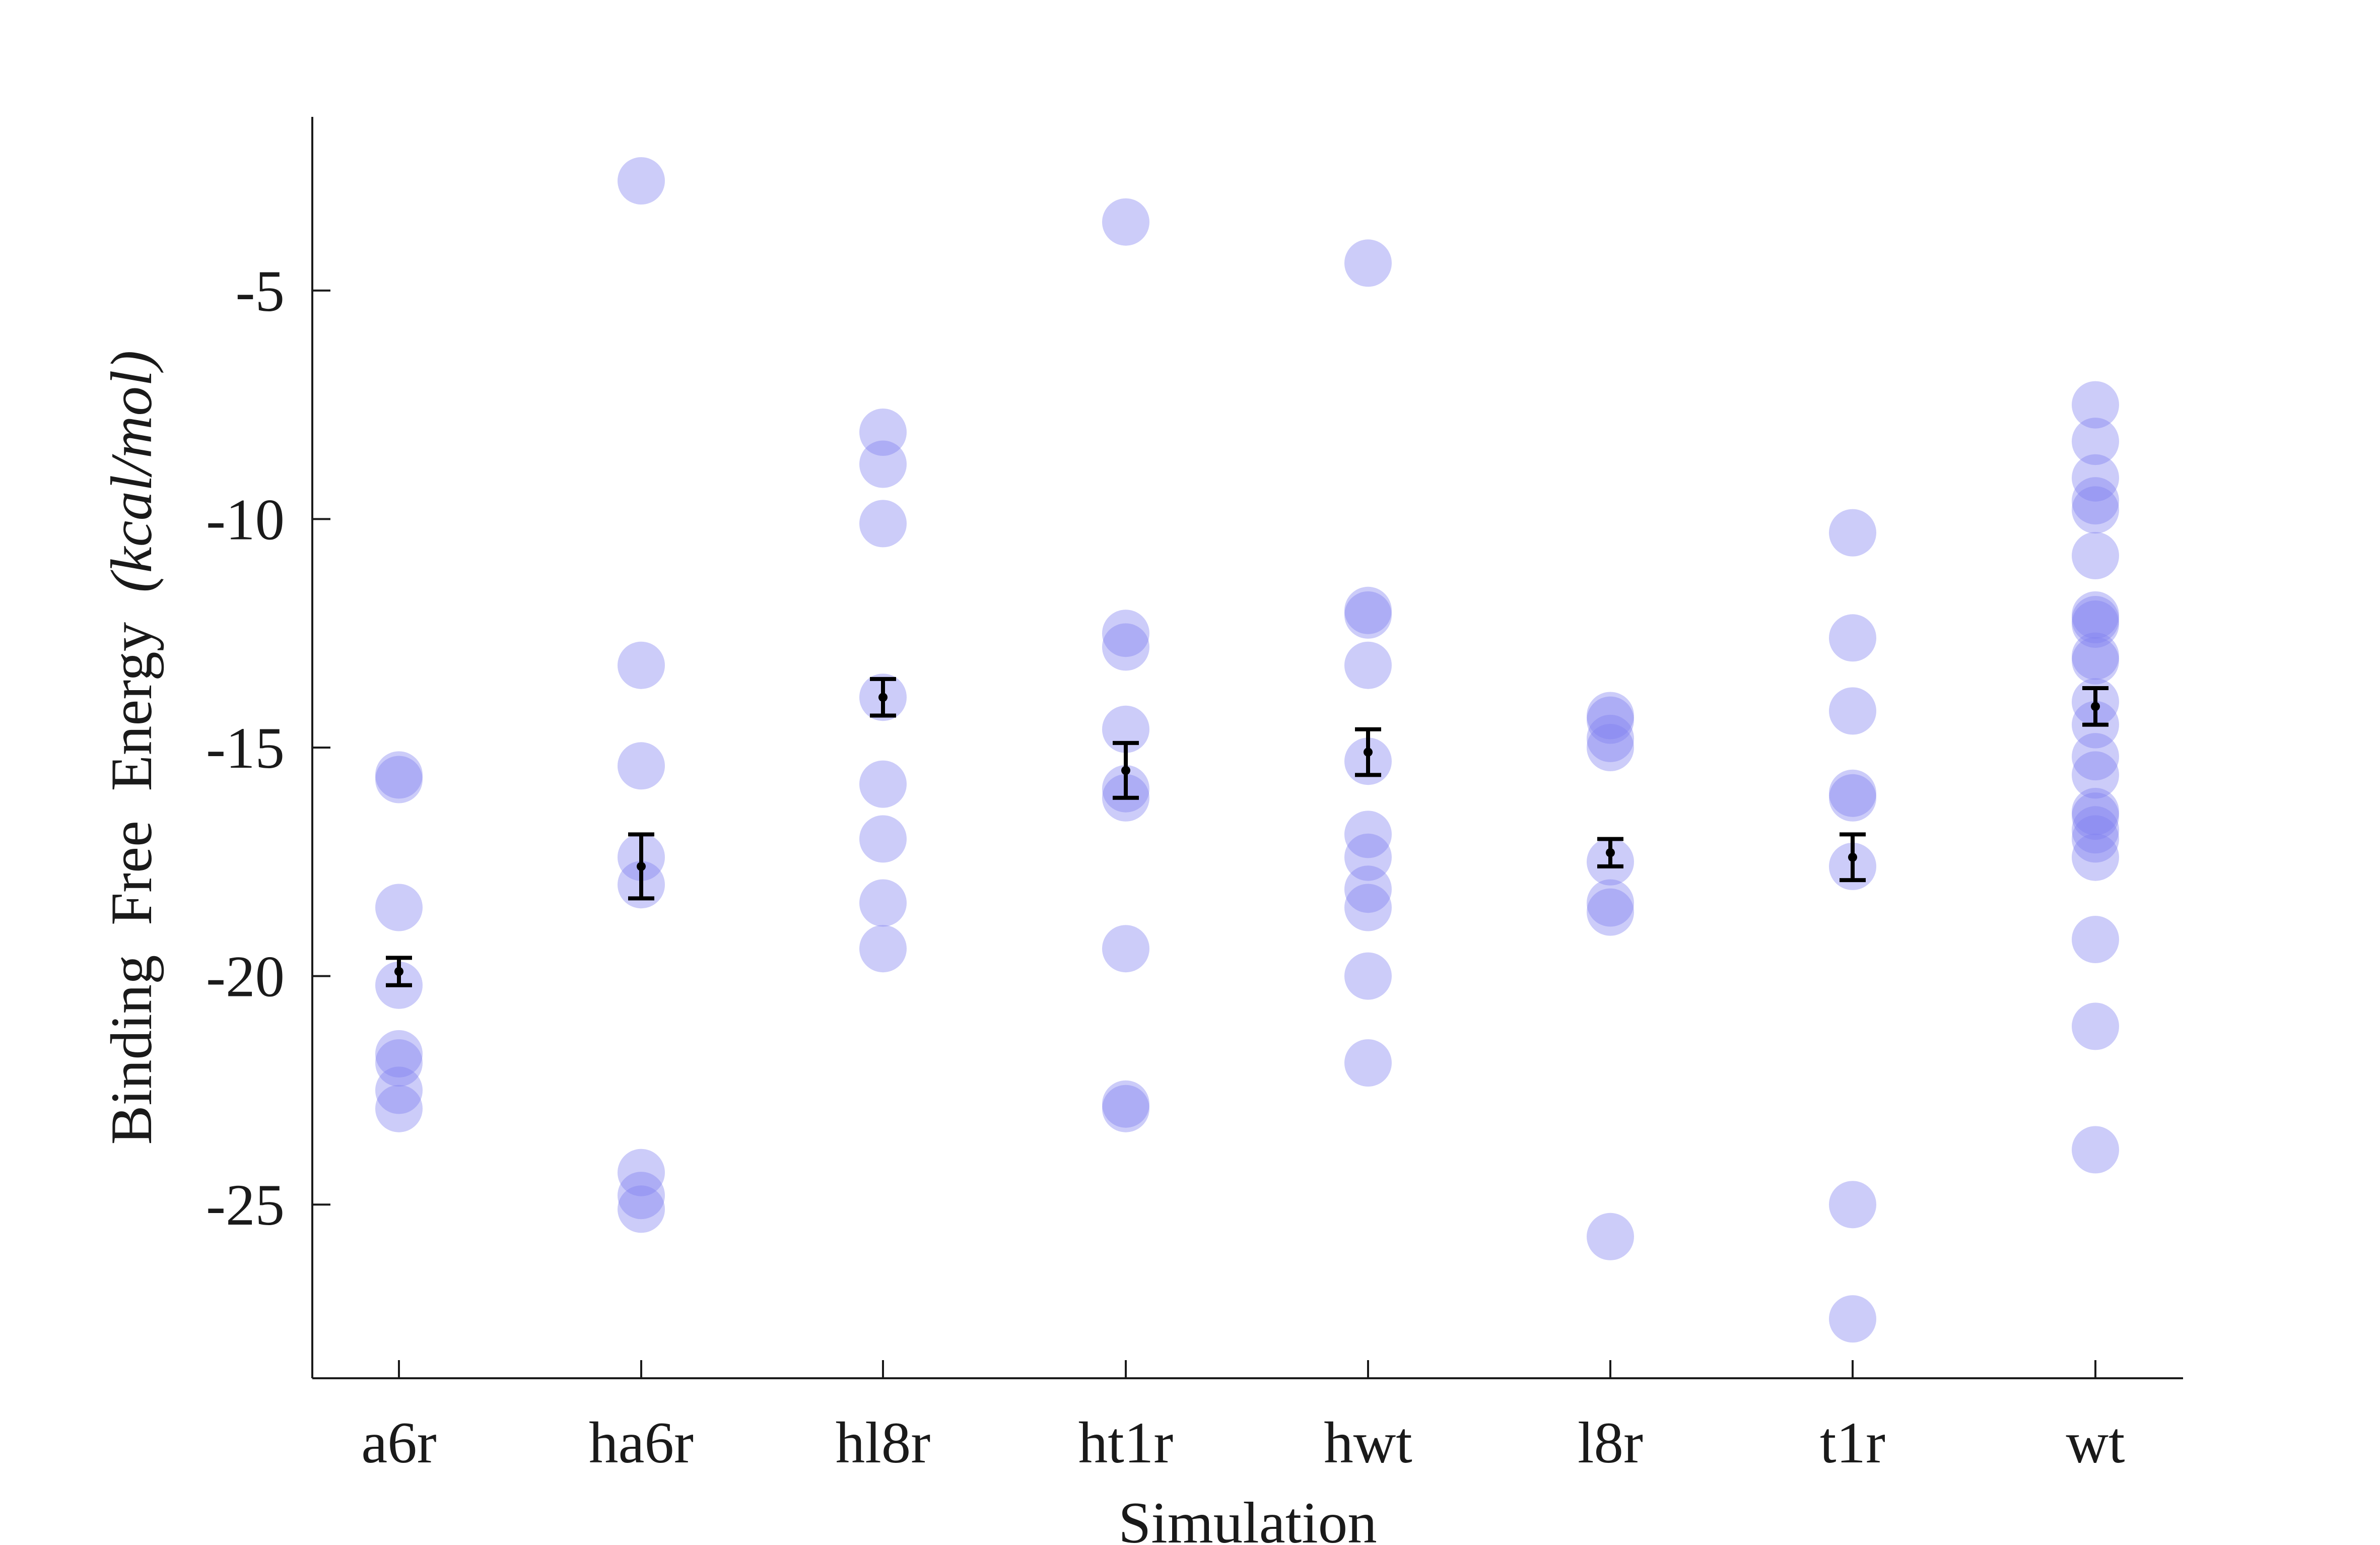 The width and height of the screenshot is (2380, 1545). Describe the element at coordinates (883, 1442) in the screenshot. I see `x-tick-label: hl8r` at that location.